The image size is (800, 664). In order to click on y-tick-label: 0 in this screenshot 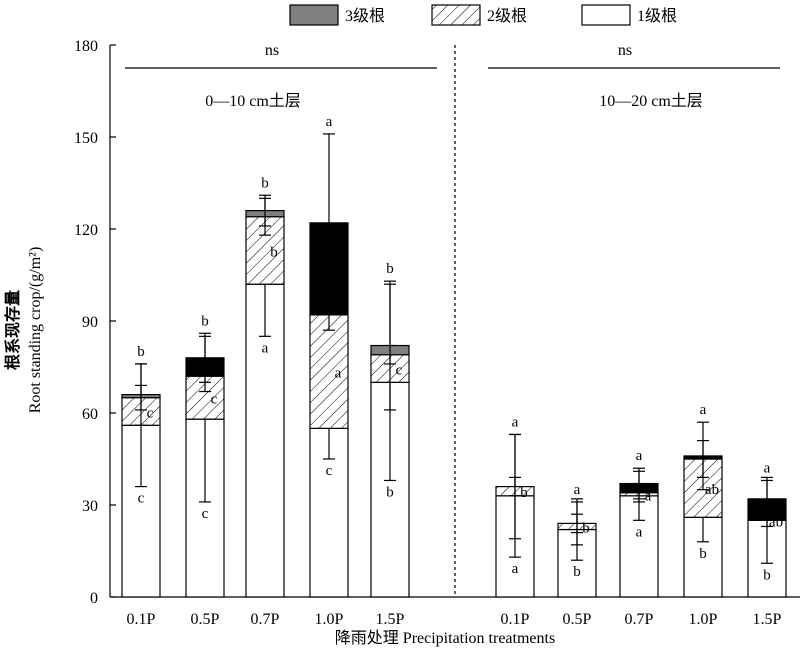, I will do `click(94, 598)`.